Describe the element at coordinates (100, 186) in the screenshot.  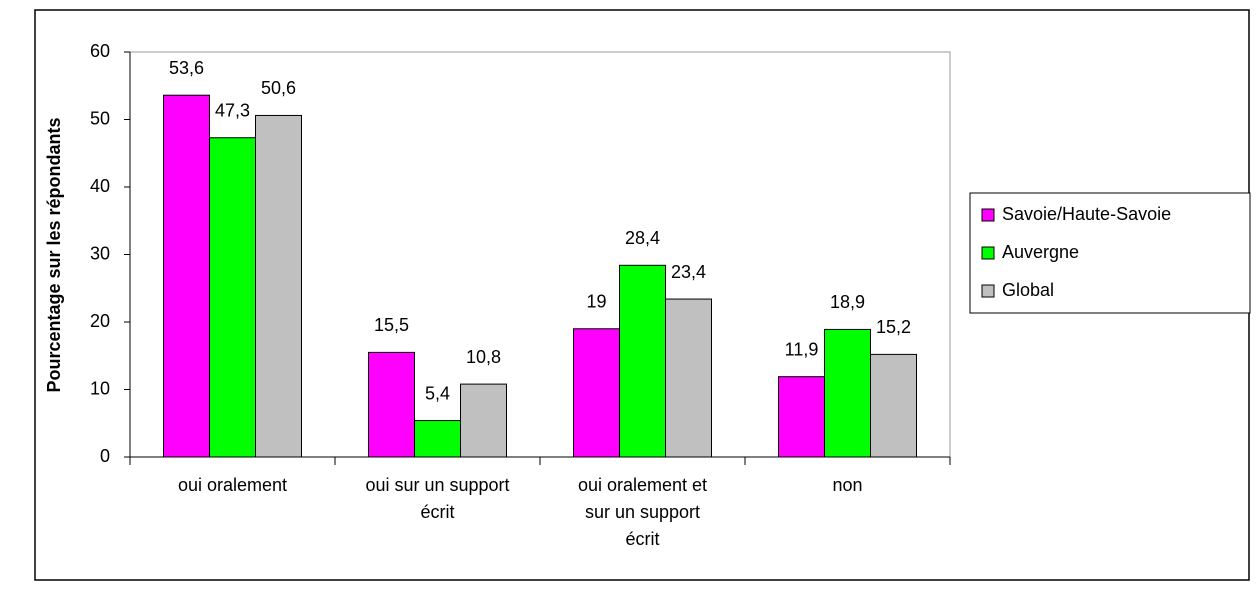
I see `y-tick-label: 40` at that location.